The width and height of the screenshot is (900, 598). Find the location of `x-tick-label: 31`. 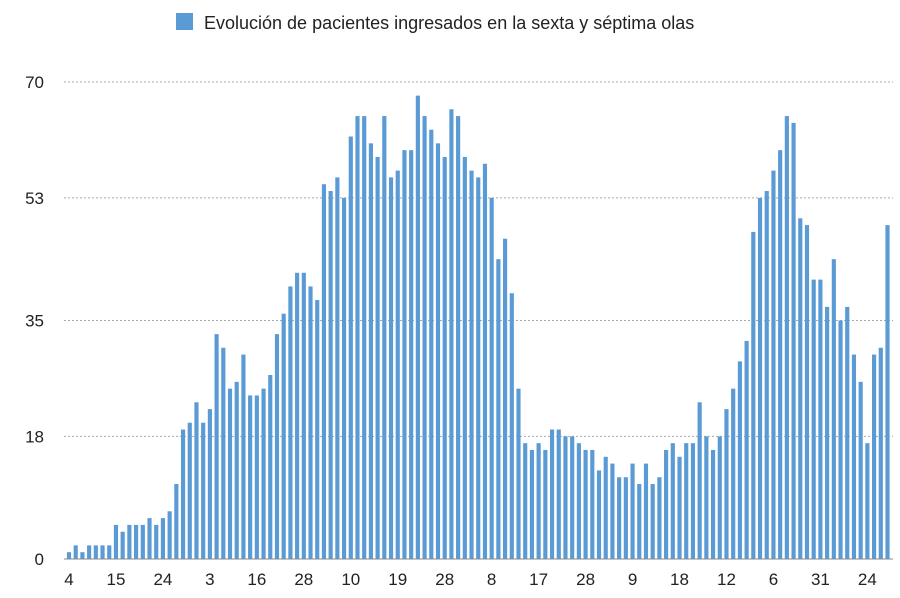

x-tick-label: 31 is located at coordinates (820, 579).